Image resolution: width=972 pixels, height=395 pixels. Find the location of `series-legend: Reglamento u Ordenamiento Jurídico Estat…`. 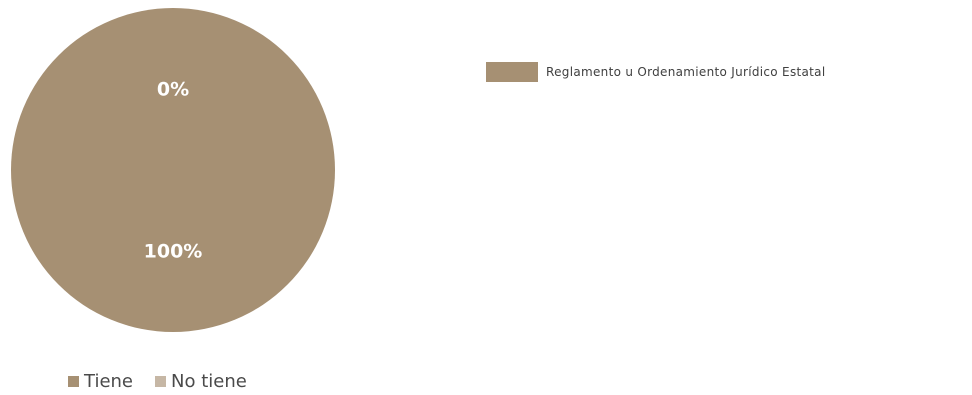

series-legend: Reglamento u Ordenamiento Jurídico Estat… is located at coordinates (655, 72).